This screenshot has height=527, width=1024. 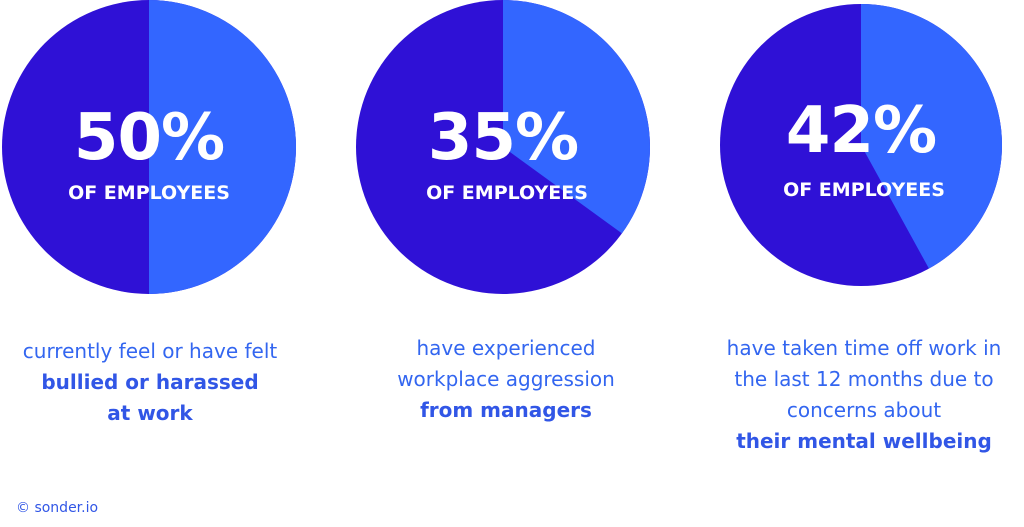 What do you see at coordinates (506, 348) in the screenshot?
I see `description-line: have experienced` at bounding box center [506, 348].